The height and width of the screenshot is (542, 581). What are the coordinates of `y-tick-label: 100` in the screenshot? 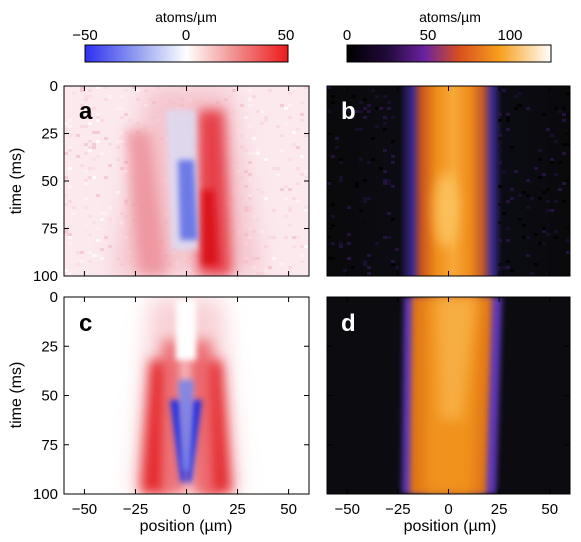 It's located at (45, 276).